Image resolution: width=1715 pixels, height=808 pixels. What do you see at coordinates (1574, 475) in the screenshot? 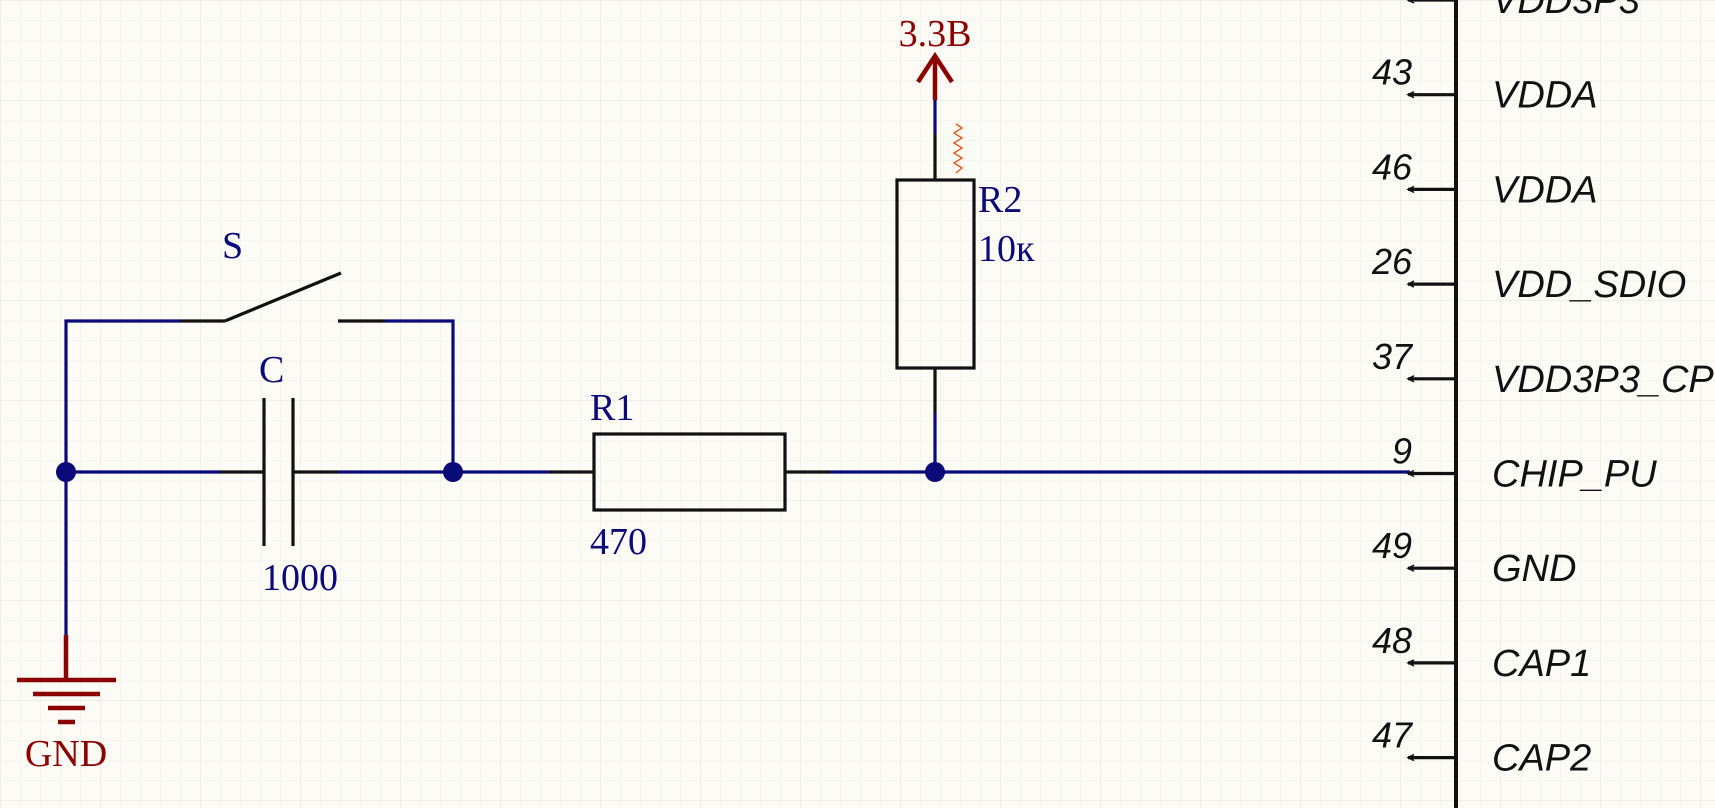
I see `chip-pin-name: CHIP_PU` at bounding box center [1574, 475].